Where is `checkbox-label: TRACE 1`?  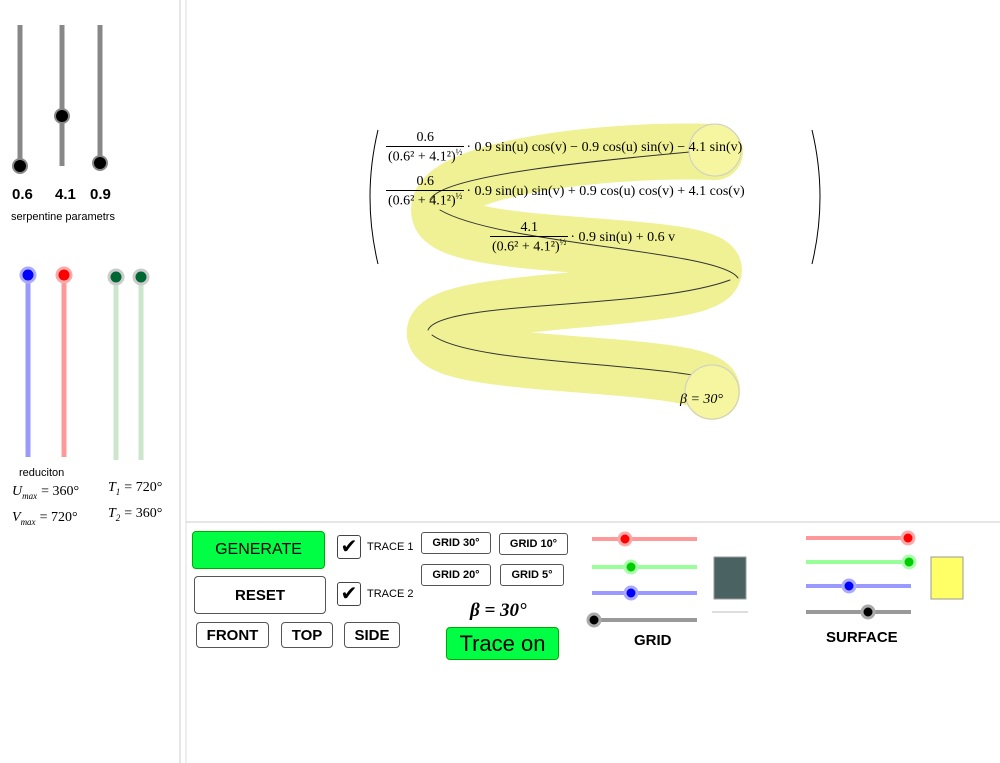
checkbox-label: TRACE 1 is located at coordinates (390, 547).